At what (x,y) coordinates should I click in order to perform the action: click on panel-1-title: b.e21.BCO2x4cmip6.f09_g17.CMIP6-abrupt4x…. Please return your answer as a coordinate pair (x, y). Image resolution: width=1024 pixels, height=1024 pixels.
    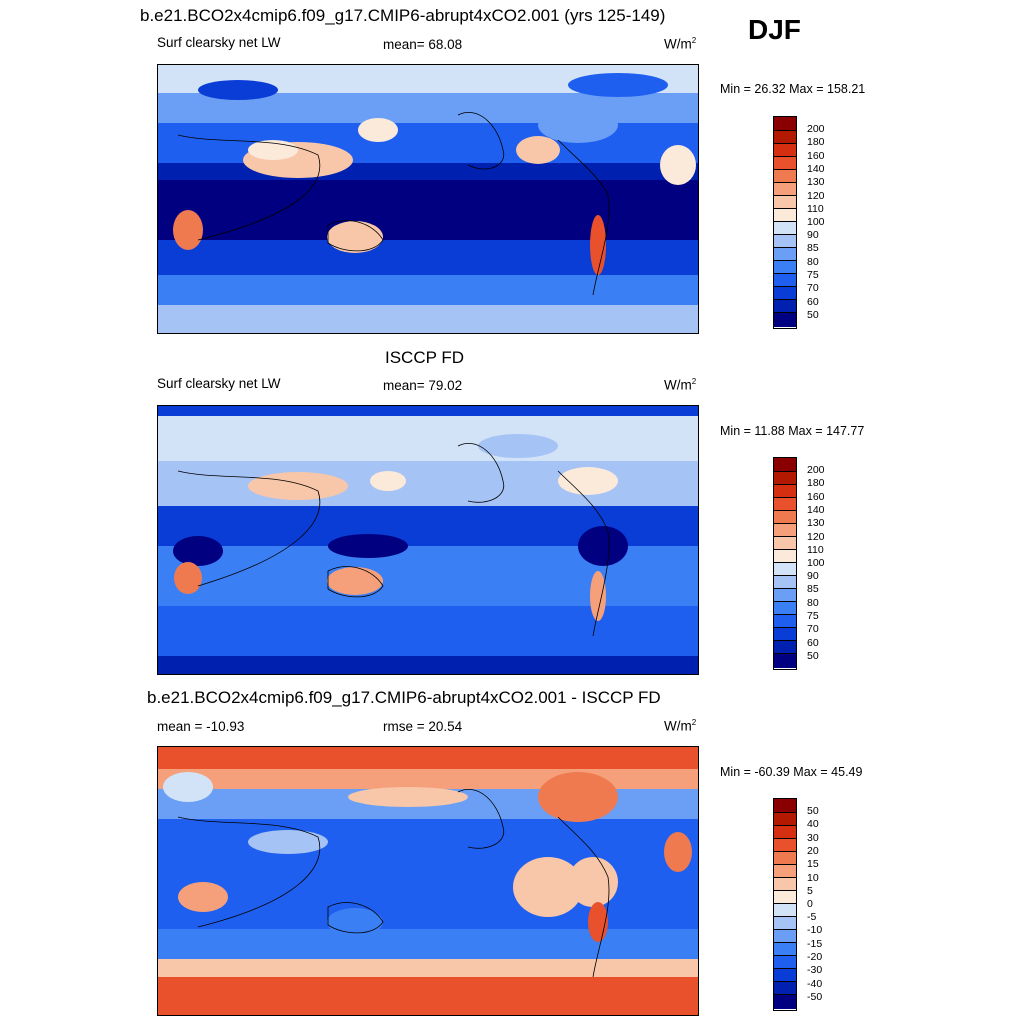
    Looking at the image, I should click on (403, 15).